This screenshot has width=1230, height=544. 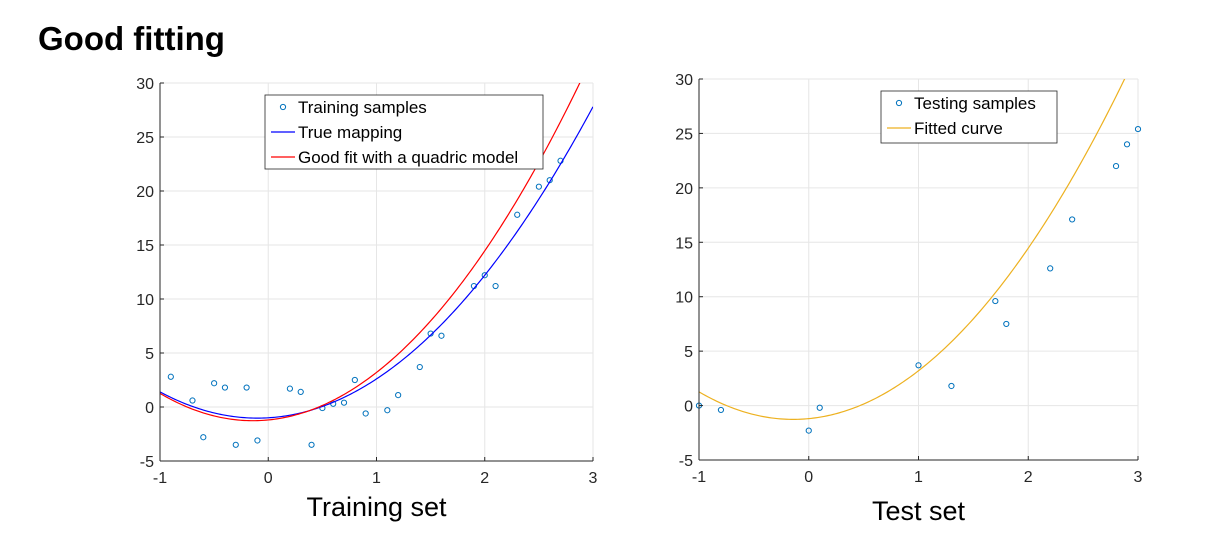 I want to click on legend-entry-label: Training samples, so click(x=362, y=107).